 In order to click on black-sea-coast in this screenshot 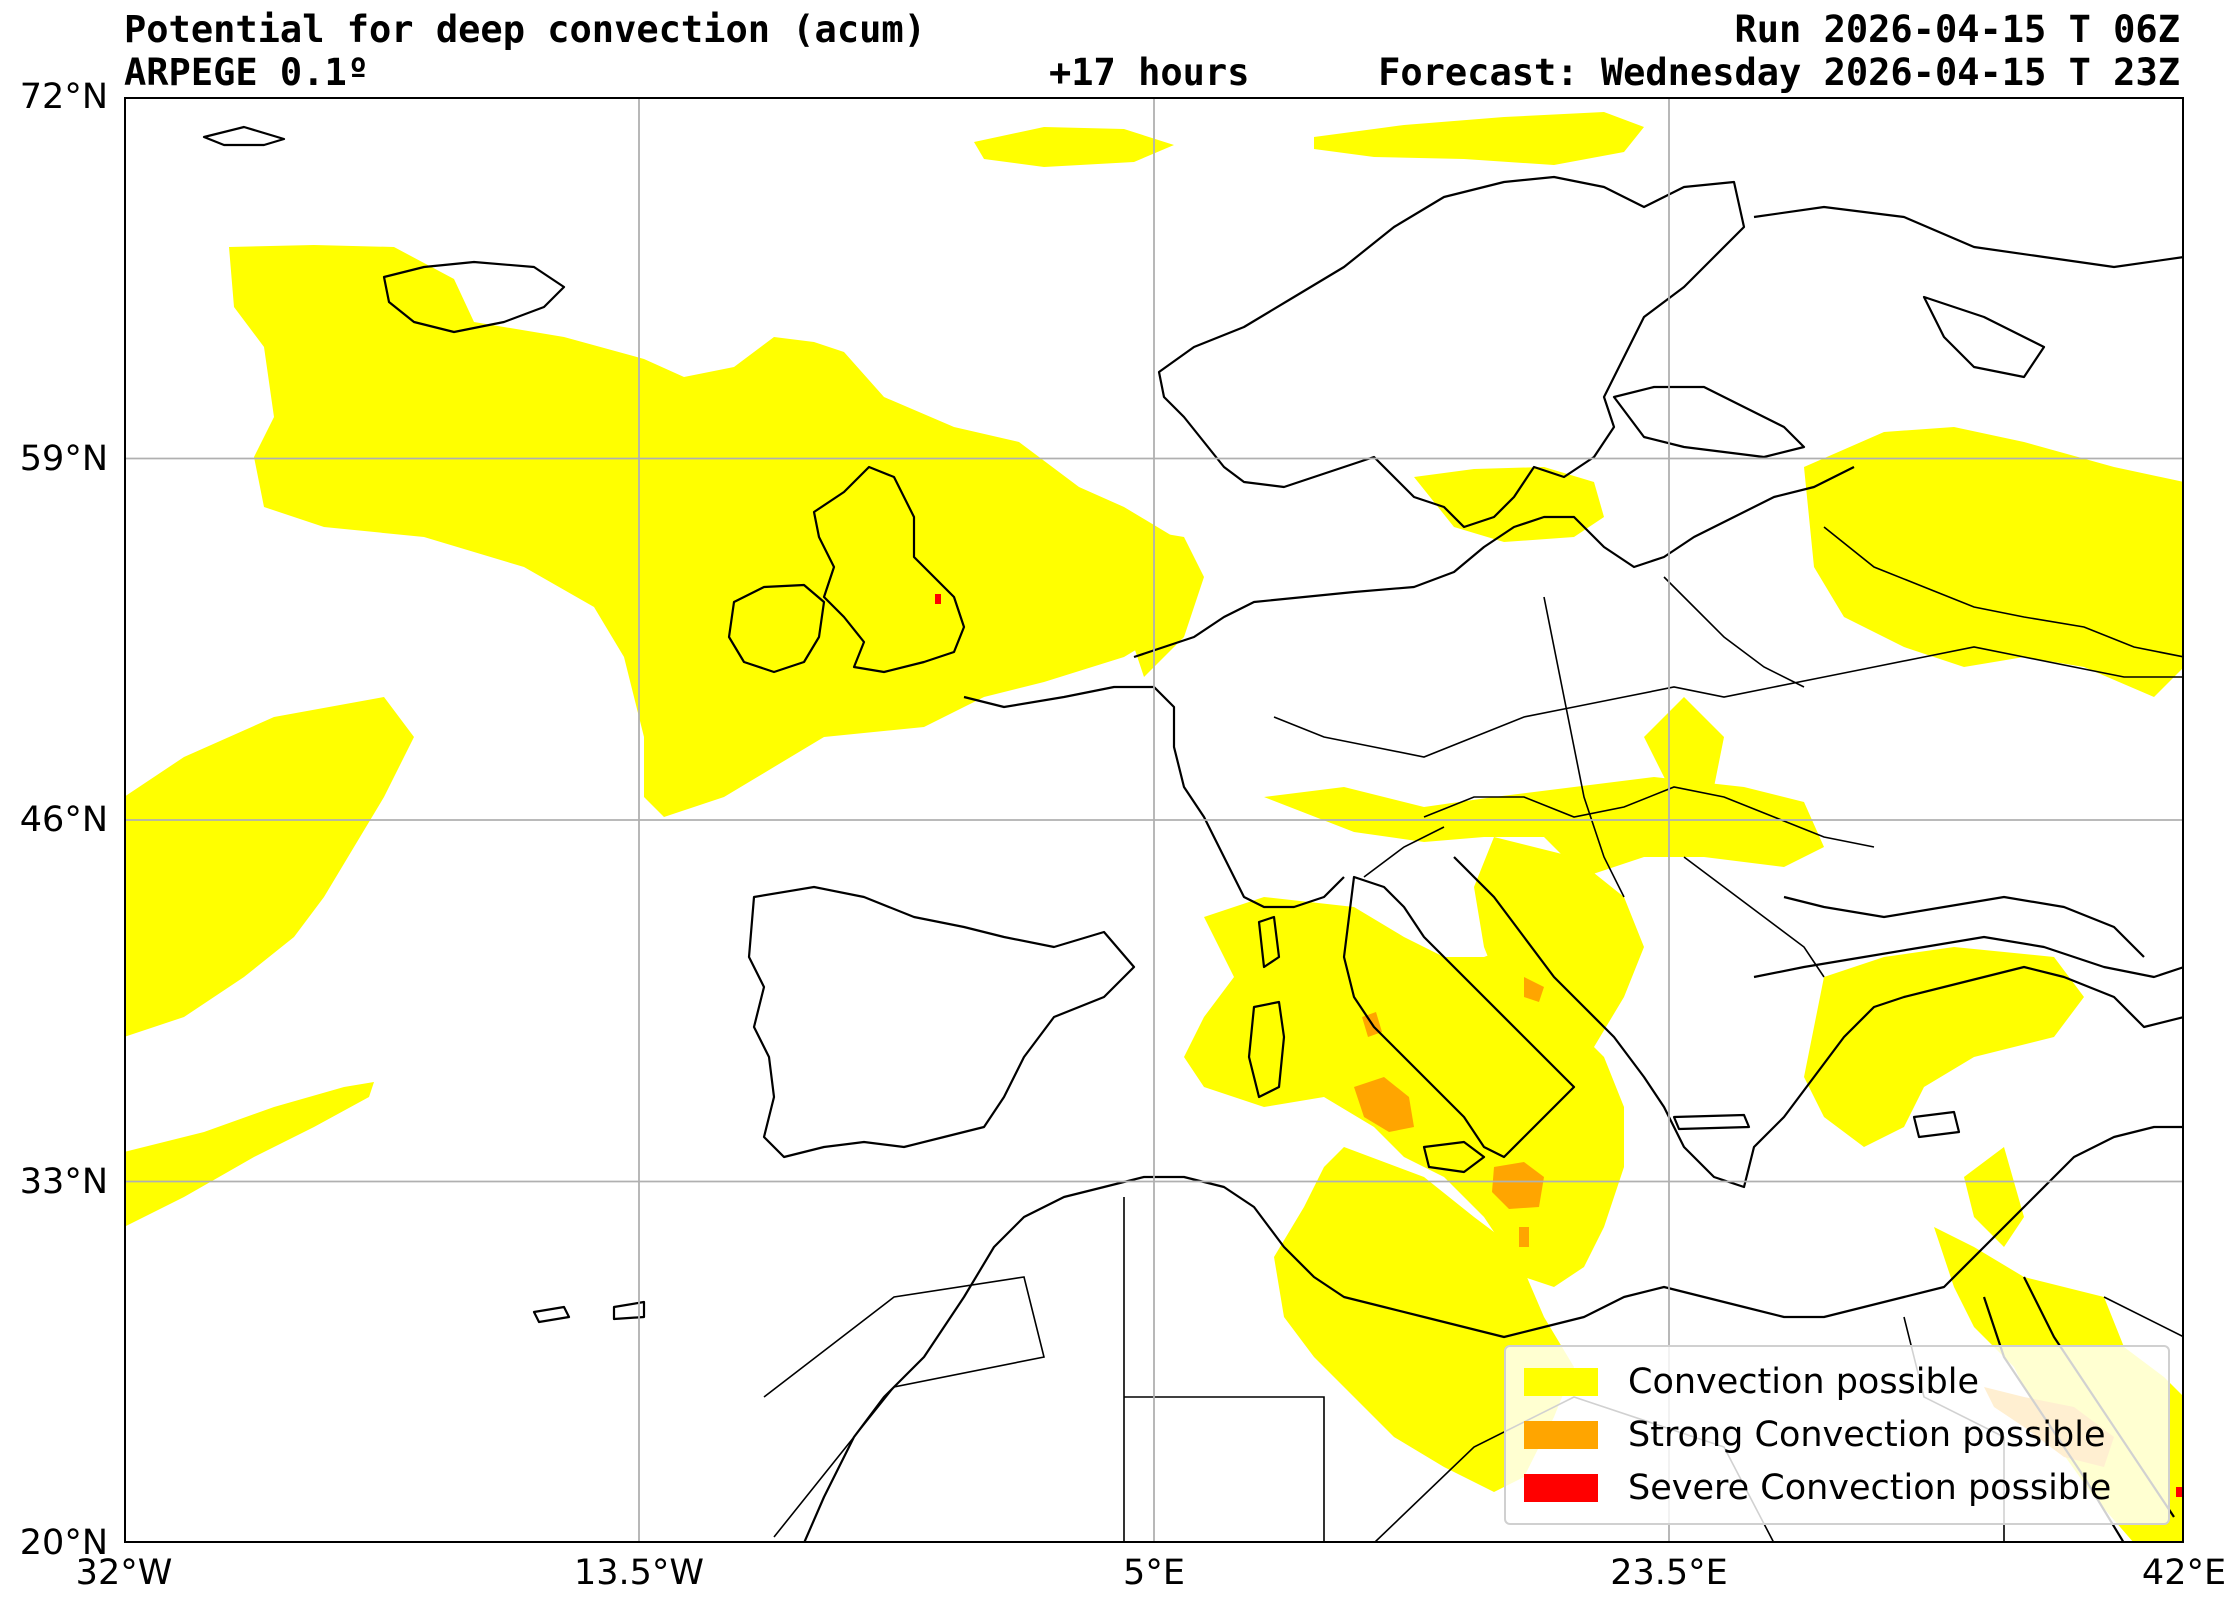, I will do `click(1968, 937)`.